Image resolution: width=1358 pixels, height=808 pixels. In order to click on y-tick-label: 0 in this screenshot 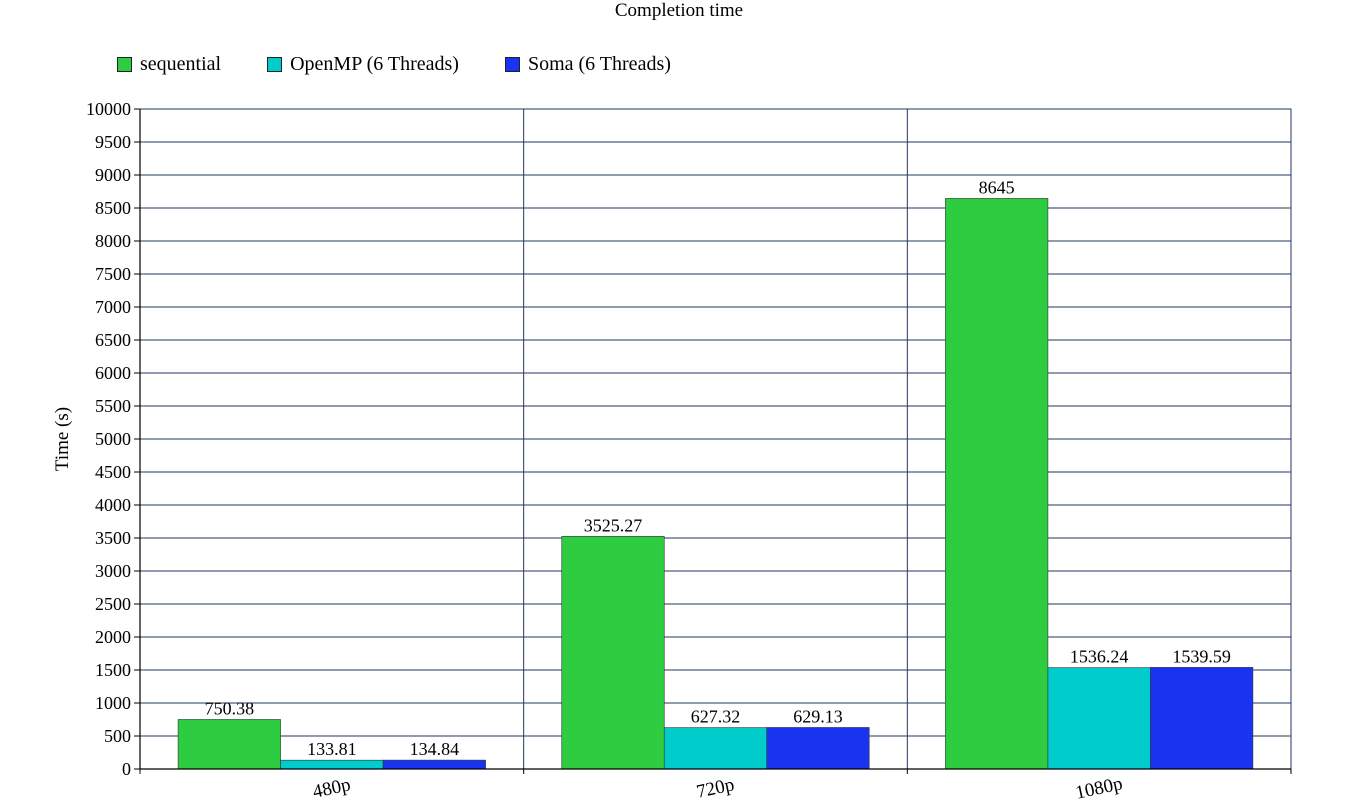, I will do `click(126, 769)`.